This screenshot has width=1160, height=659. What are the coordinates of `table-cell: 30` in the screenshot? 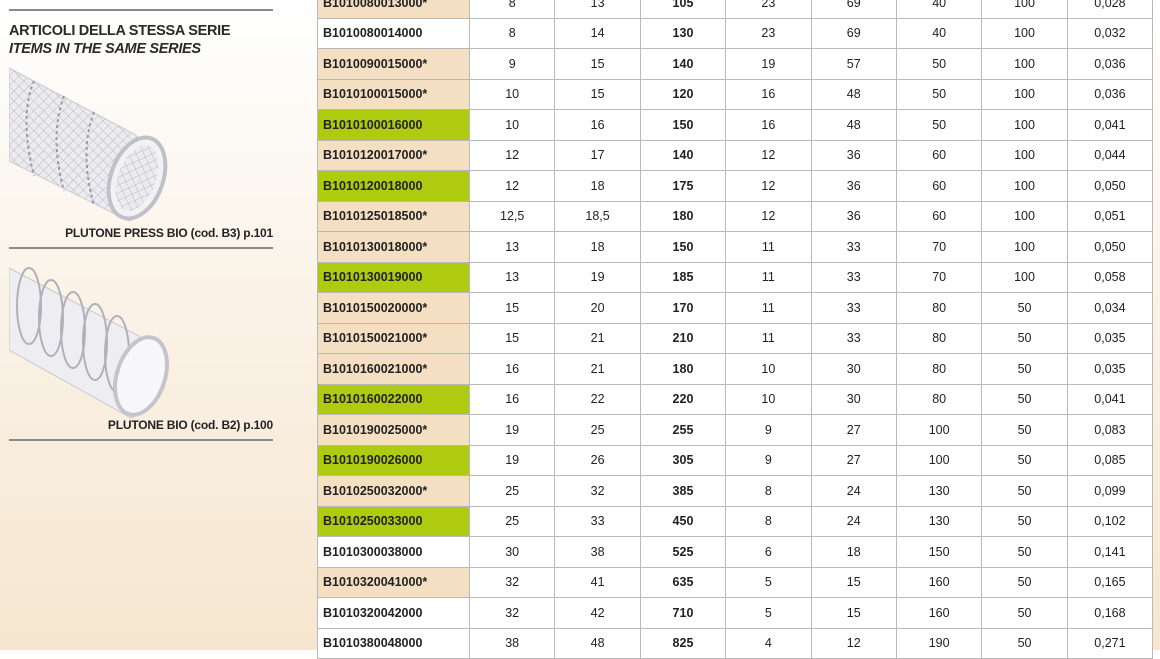 It's located at (512, 552).